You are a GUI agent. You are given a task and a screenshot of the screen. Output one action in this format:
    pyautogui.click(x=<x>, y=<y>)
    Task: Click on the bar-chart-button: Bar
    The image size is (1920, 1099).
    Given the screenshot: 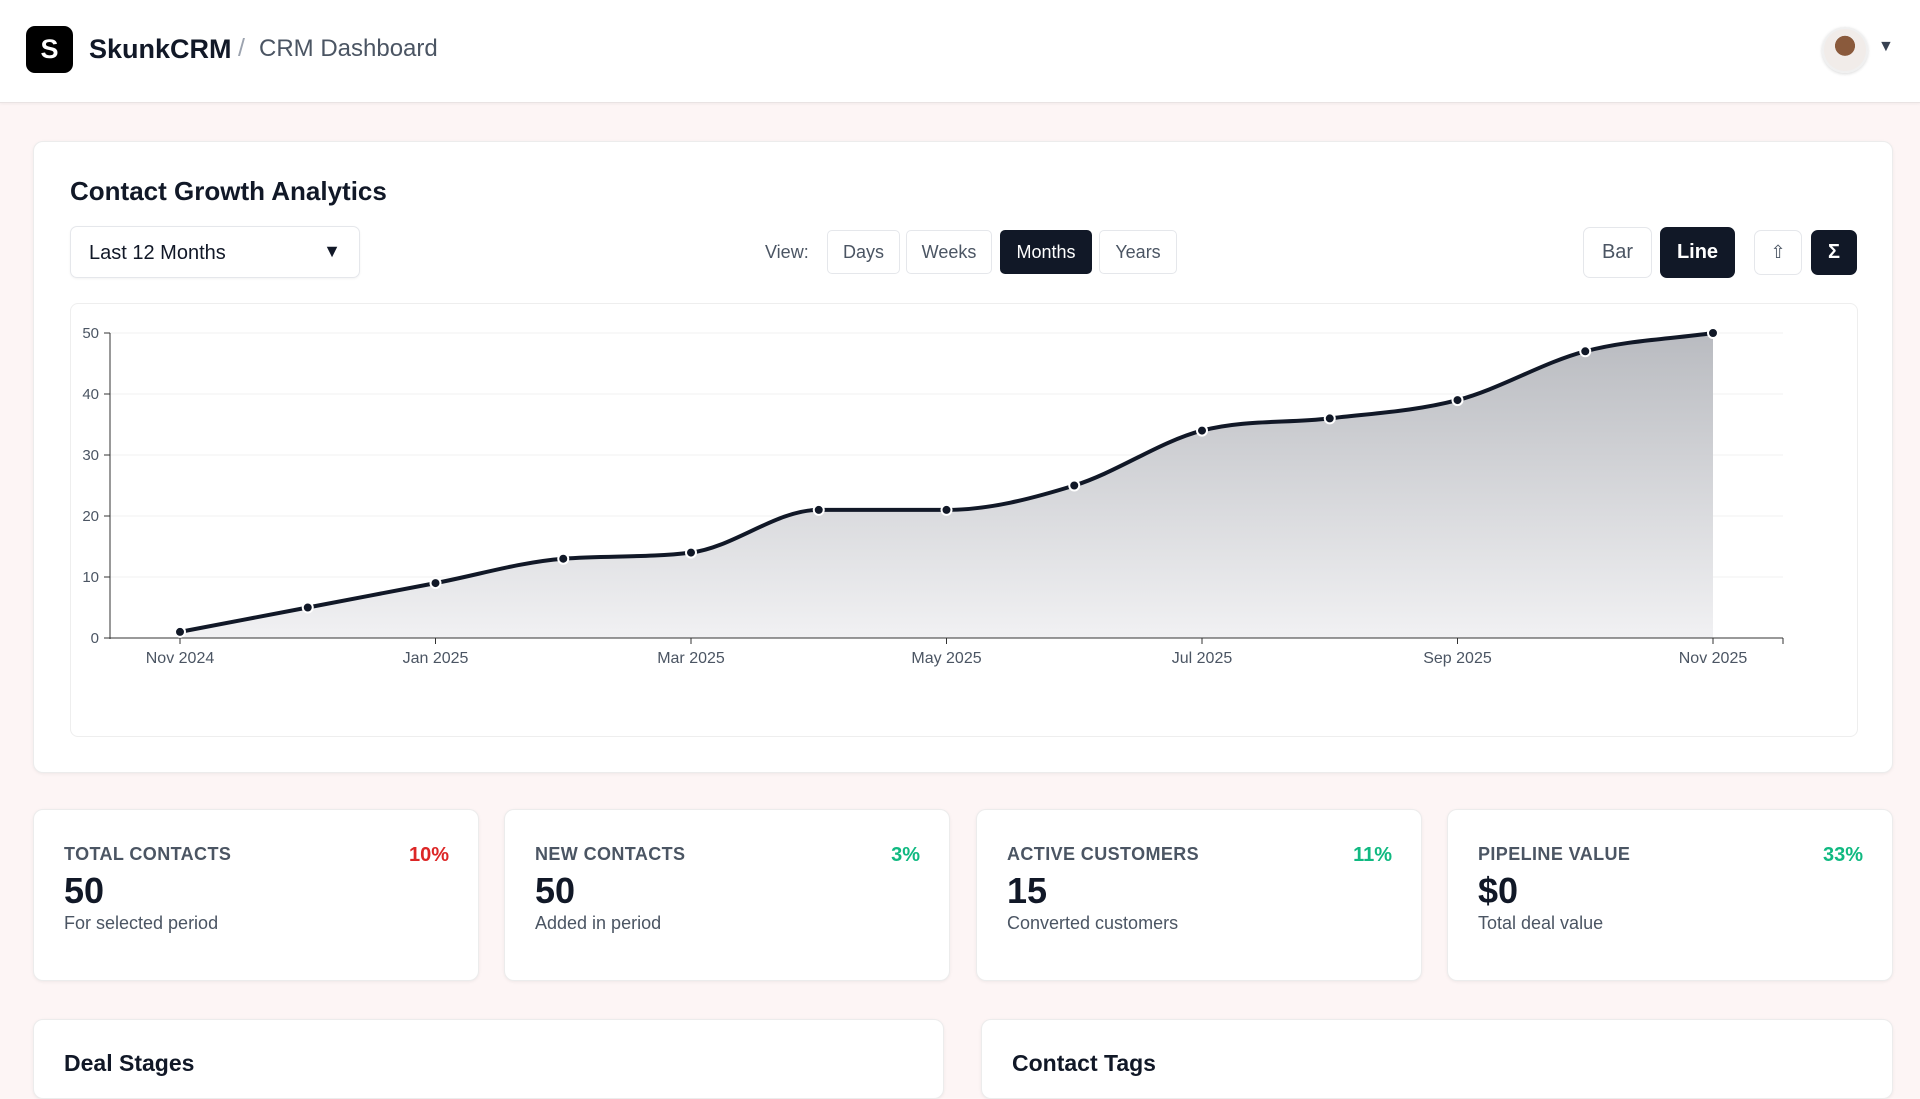 What is the action you would take?
    pyautogui.click(x=1617, y=252)
    